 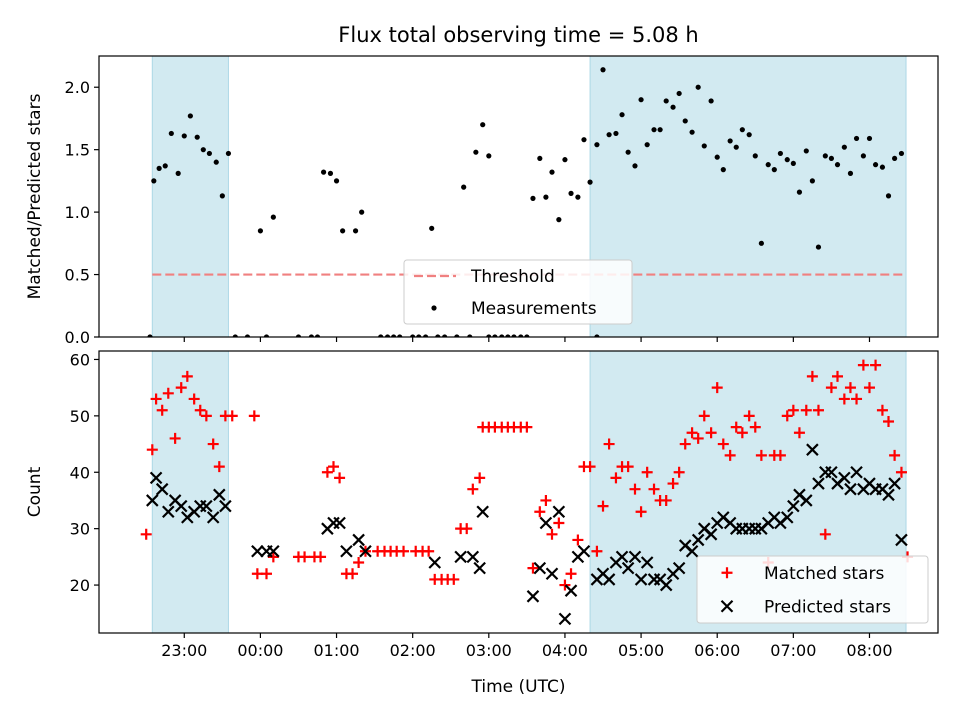 What do you see at coordinates (565, 650) in the screenshot?
I see `x-tick-label: 04:00` at bounding box center [565, 650].